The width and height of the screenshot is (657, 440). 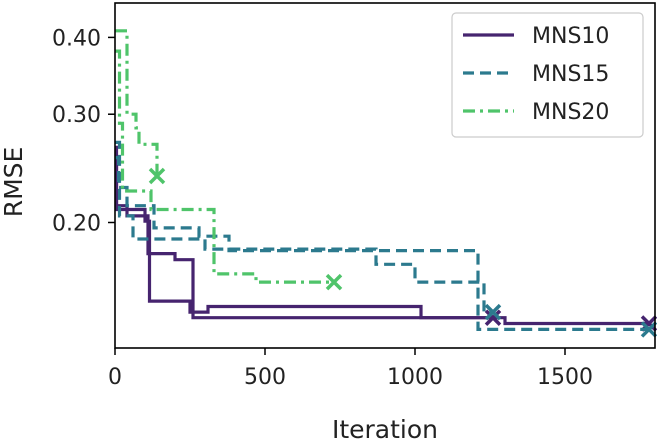 What do you see at coordinates (265, 377) in the screenshot?
I see `x-tick-label: 500` at bounding box center [265, 377].